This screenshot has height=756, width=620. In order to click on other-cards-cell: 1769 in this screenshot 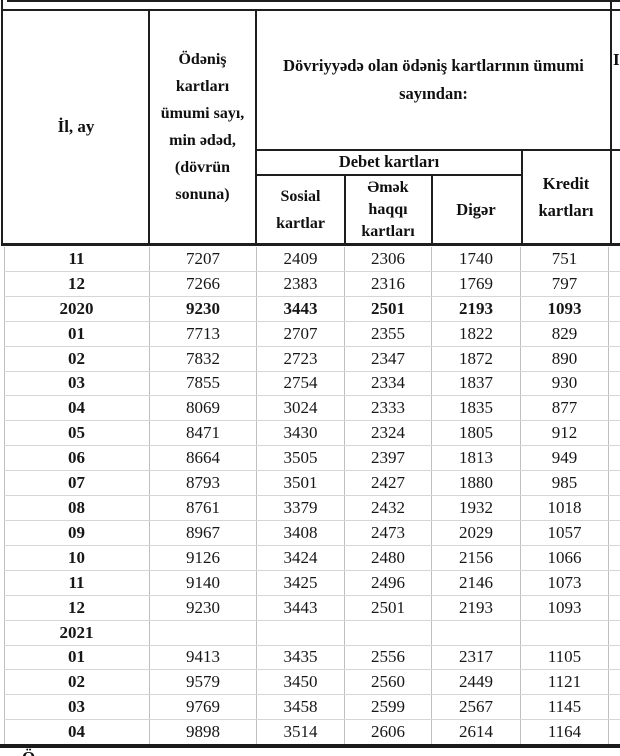, I will do `click(476, 283)`.